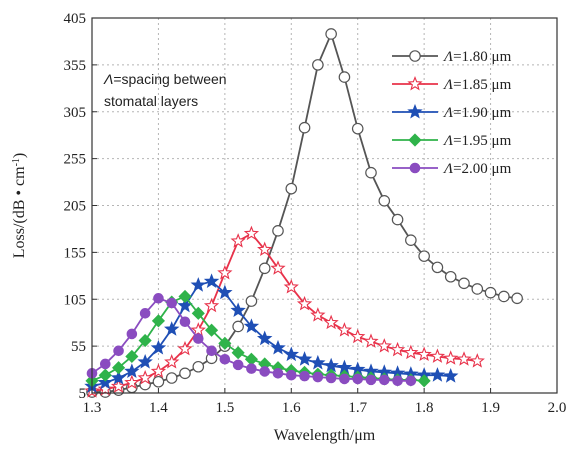 This screenshot has height=451, width=569. What do you see at coordinates (165, 79) in the screenshot?
I see `annotation-line-1: Λ=spacing between` at bounding box center [165, 79].